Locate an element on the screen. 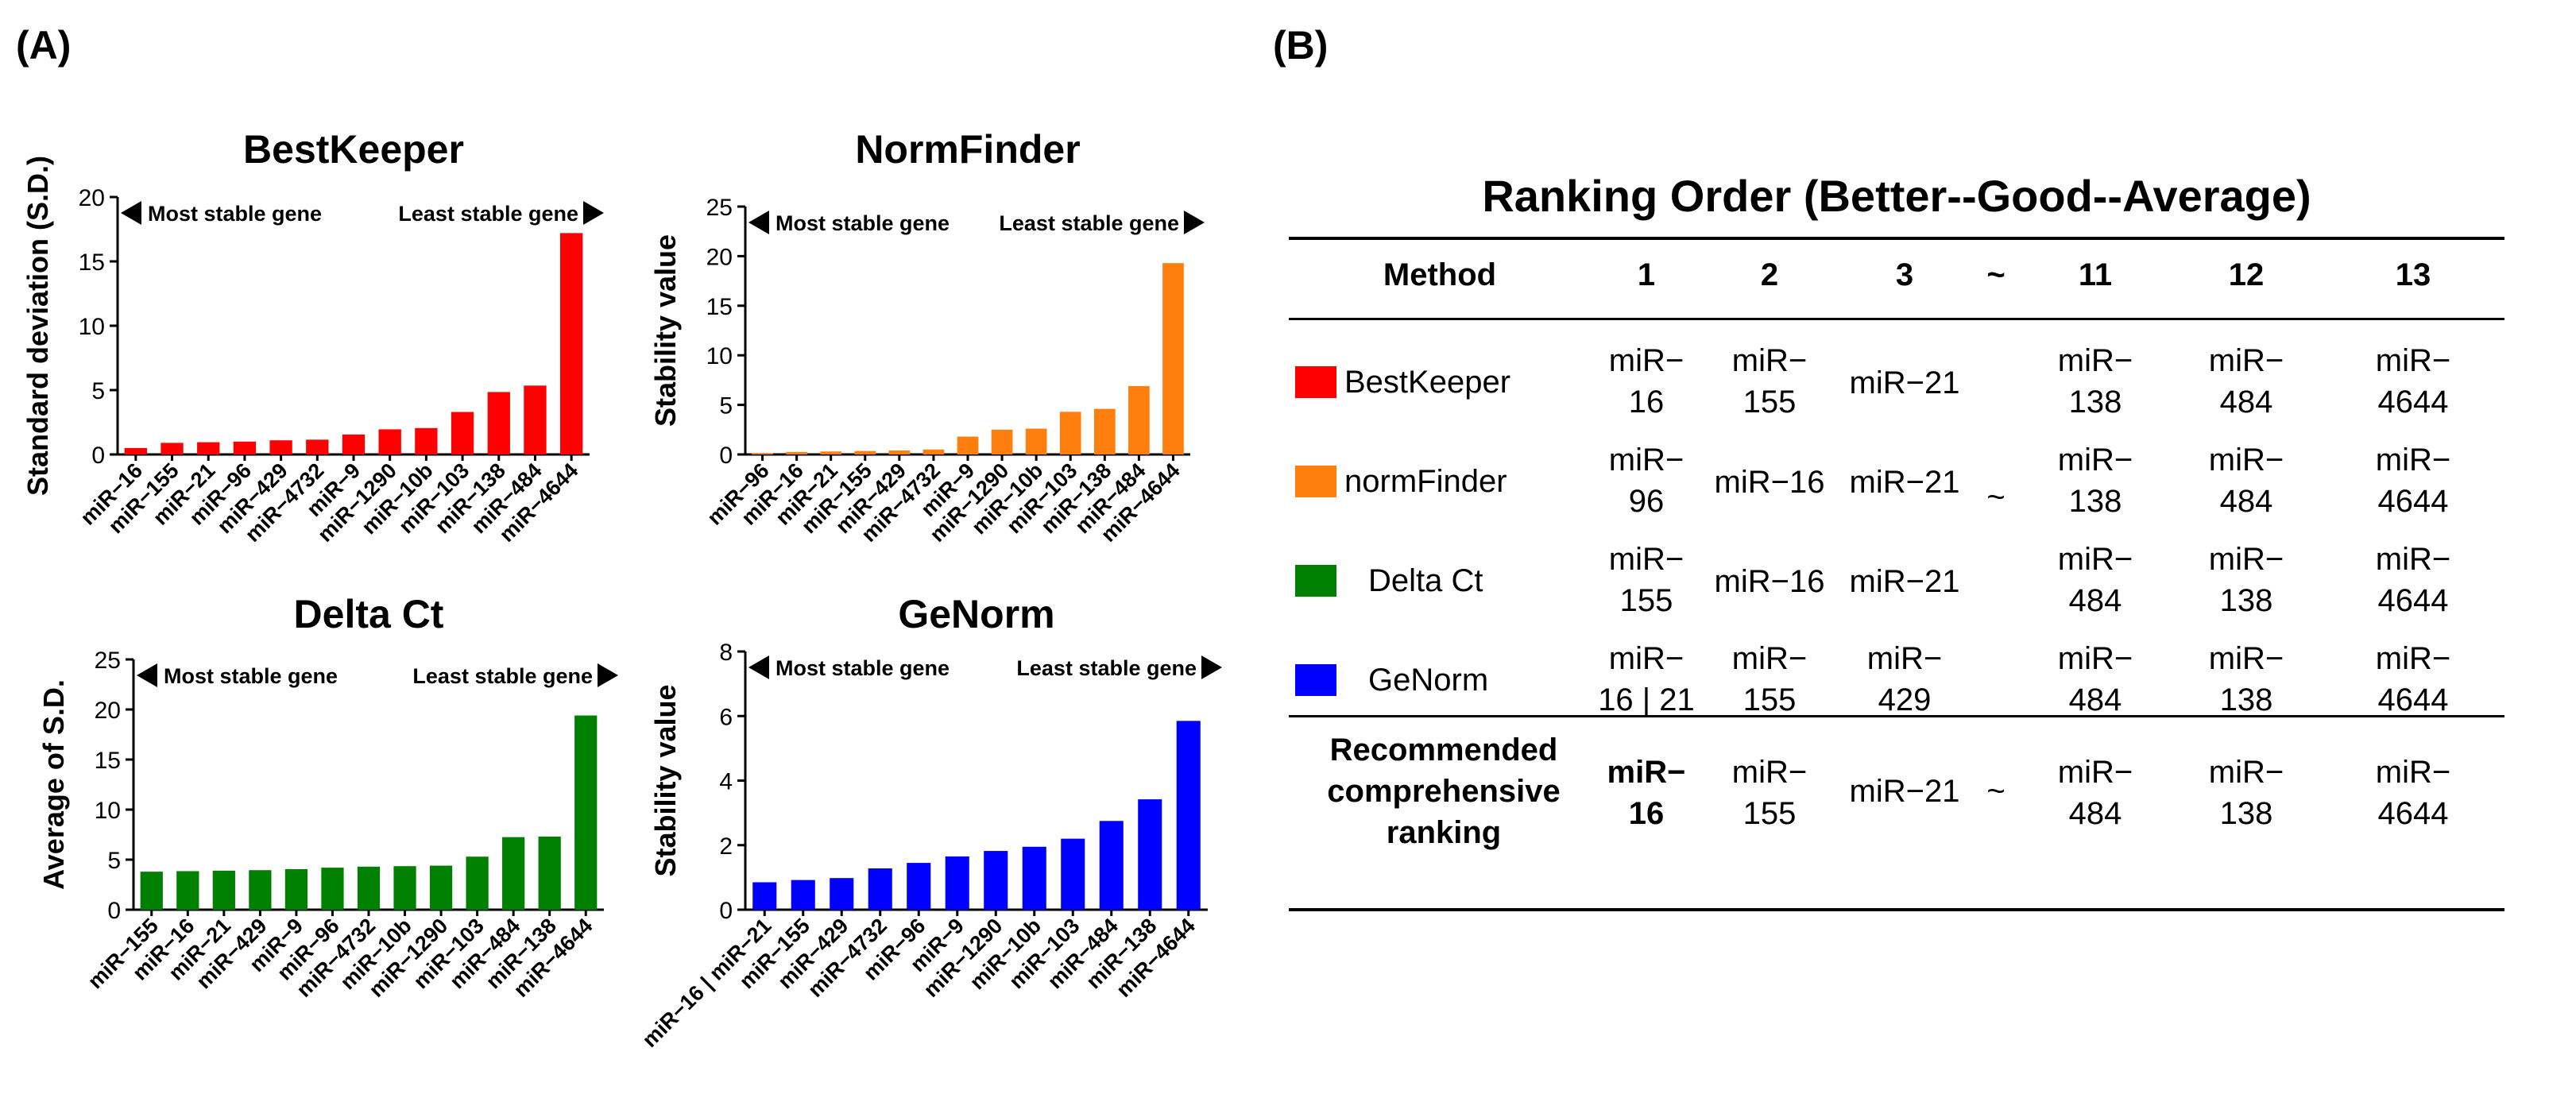  rank-cell-line: 96 is located at coordinates (1646, 502).